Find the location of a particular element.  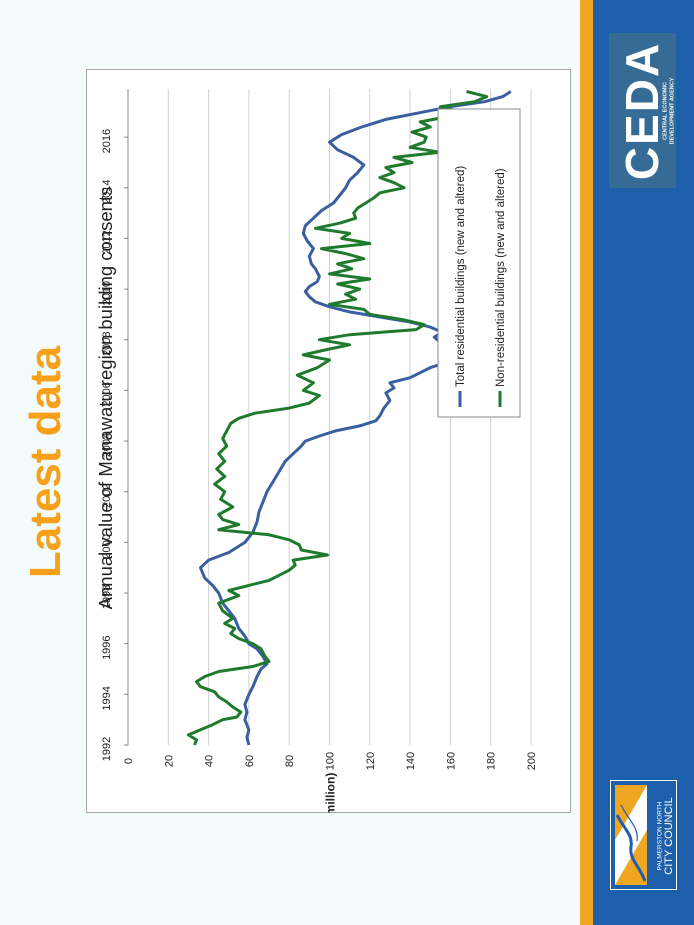

y-tick-label: 120 is located at coordinates (371, 761).